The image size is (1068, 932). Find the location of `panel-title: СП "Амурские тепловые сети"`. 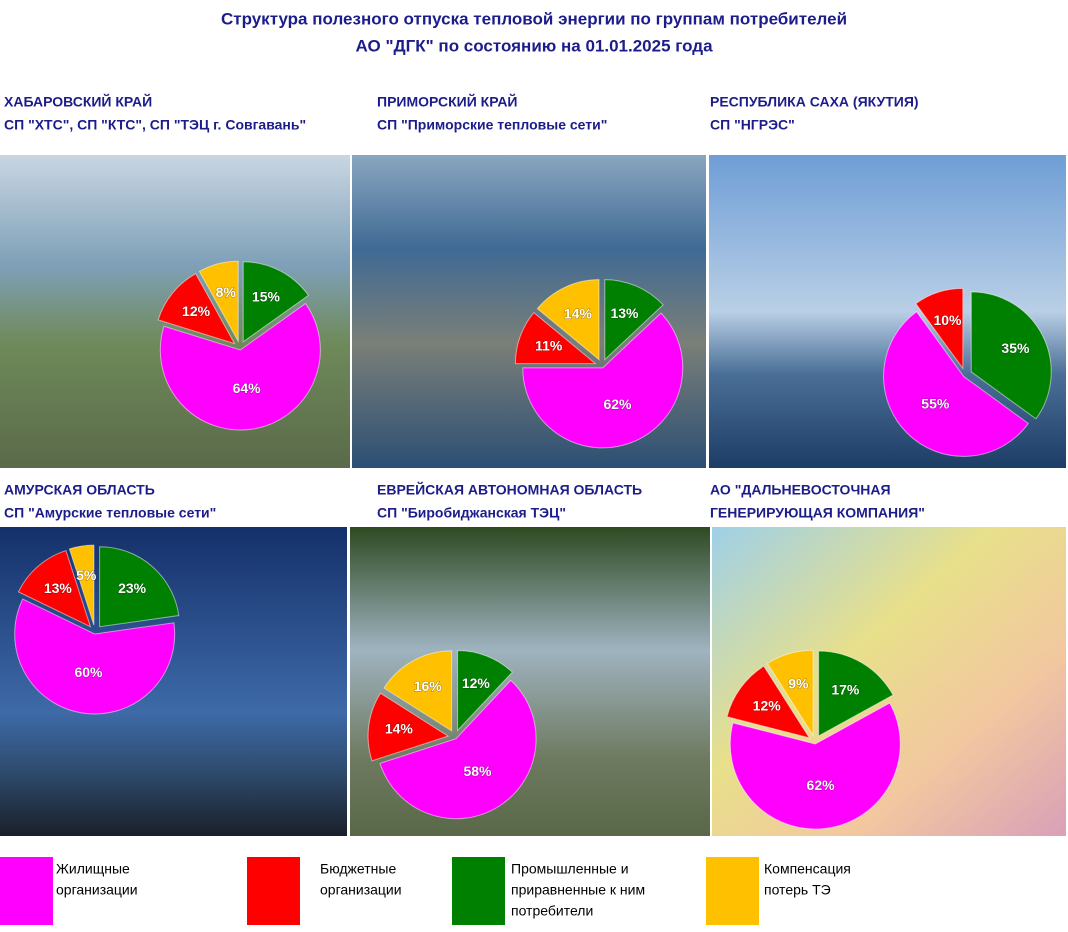

panel-title: СП "Амурские тепловые сети" is located at coordinates (110, 513).